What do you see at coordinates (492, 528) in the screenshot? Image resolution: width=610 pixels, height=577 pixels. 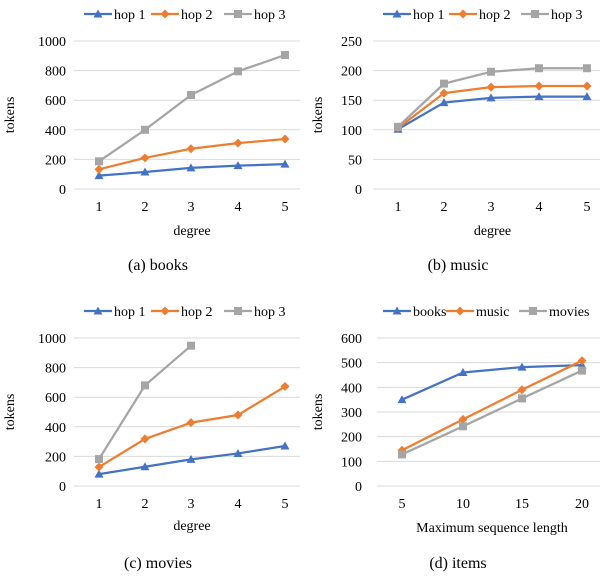 I see `x-axis-label: Maximum sequence length` at bounding box center [492, 528].